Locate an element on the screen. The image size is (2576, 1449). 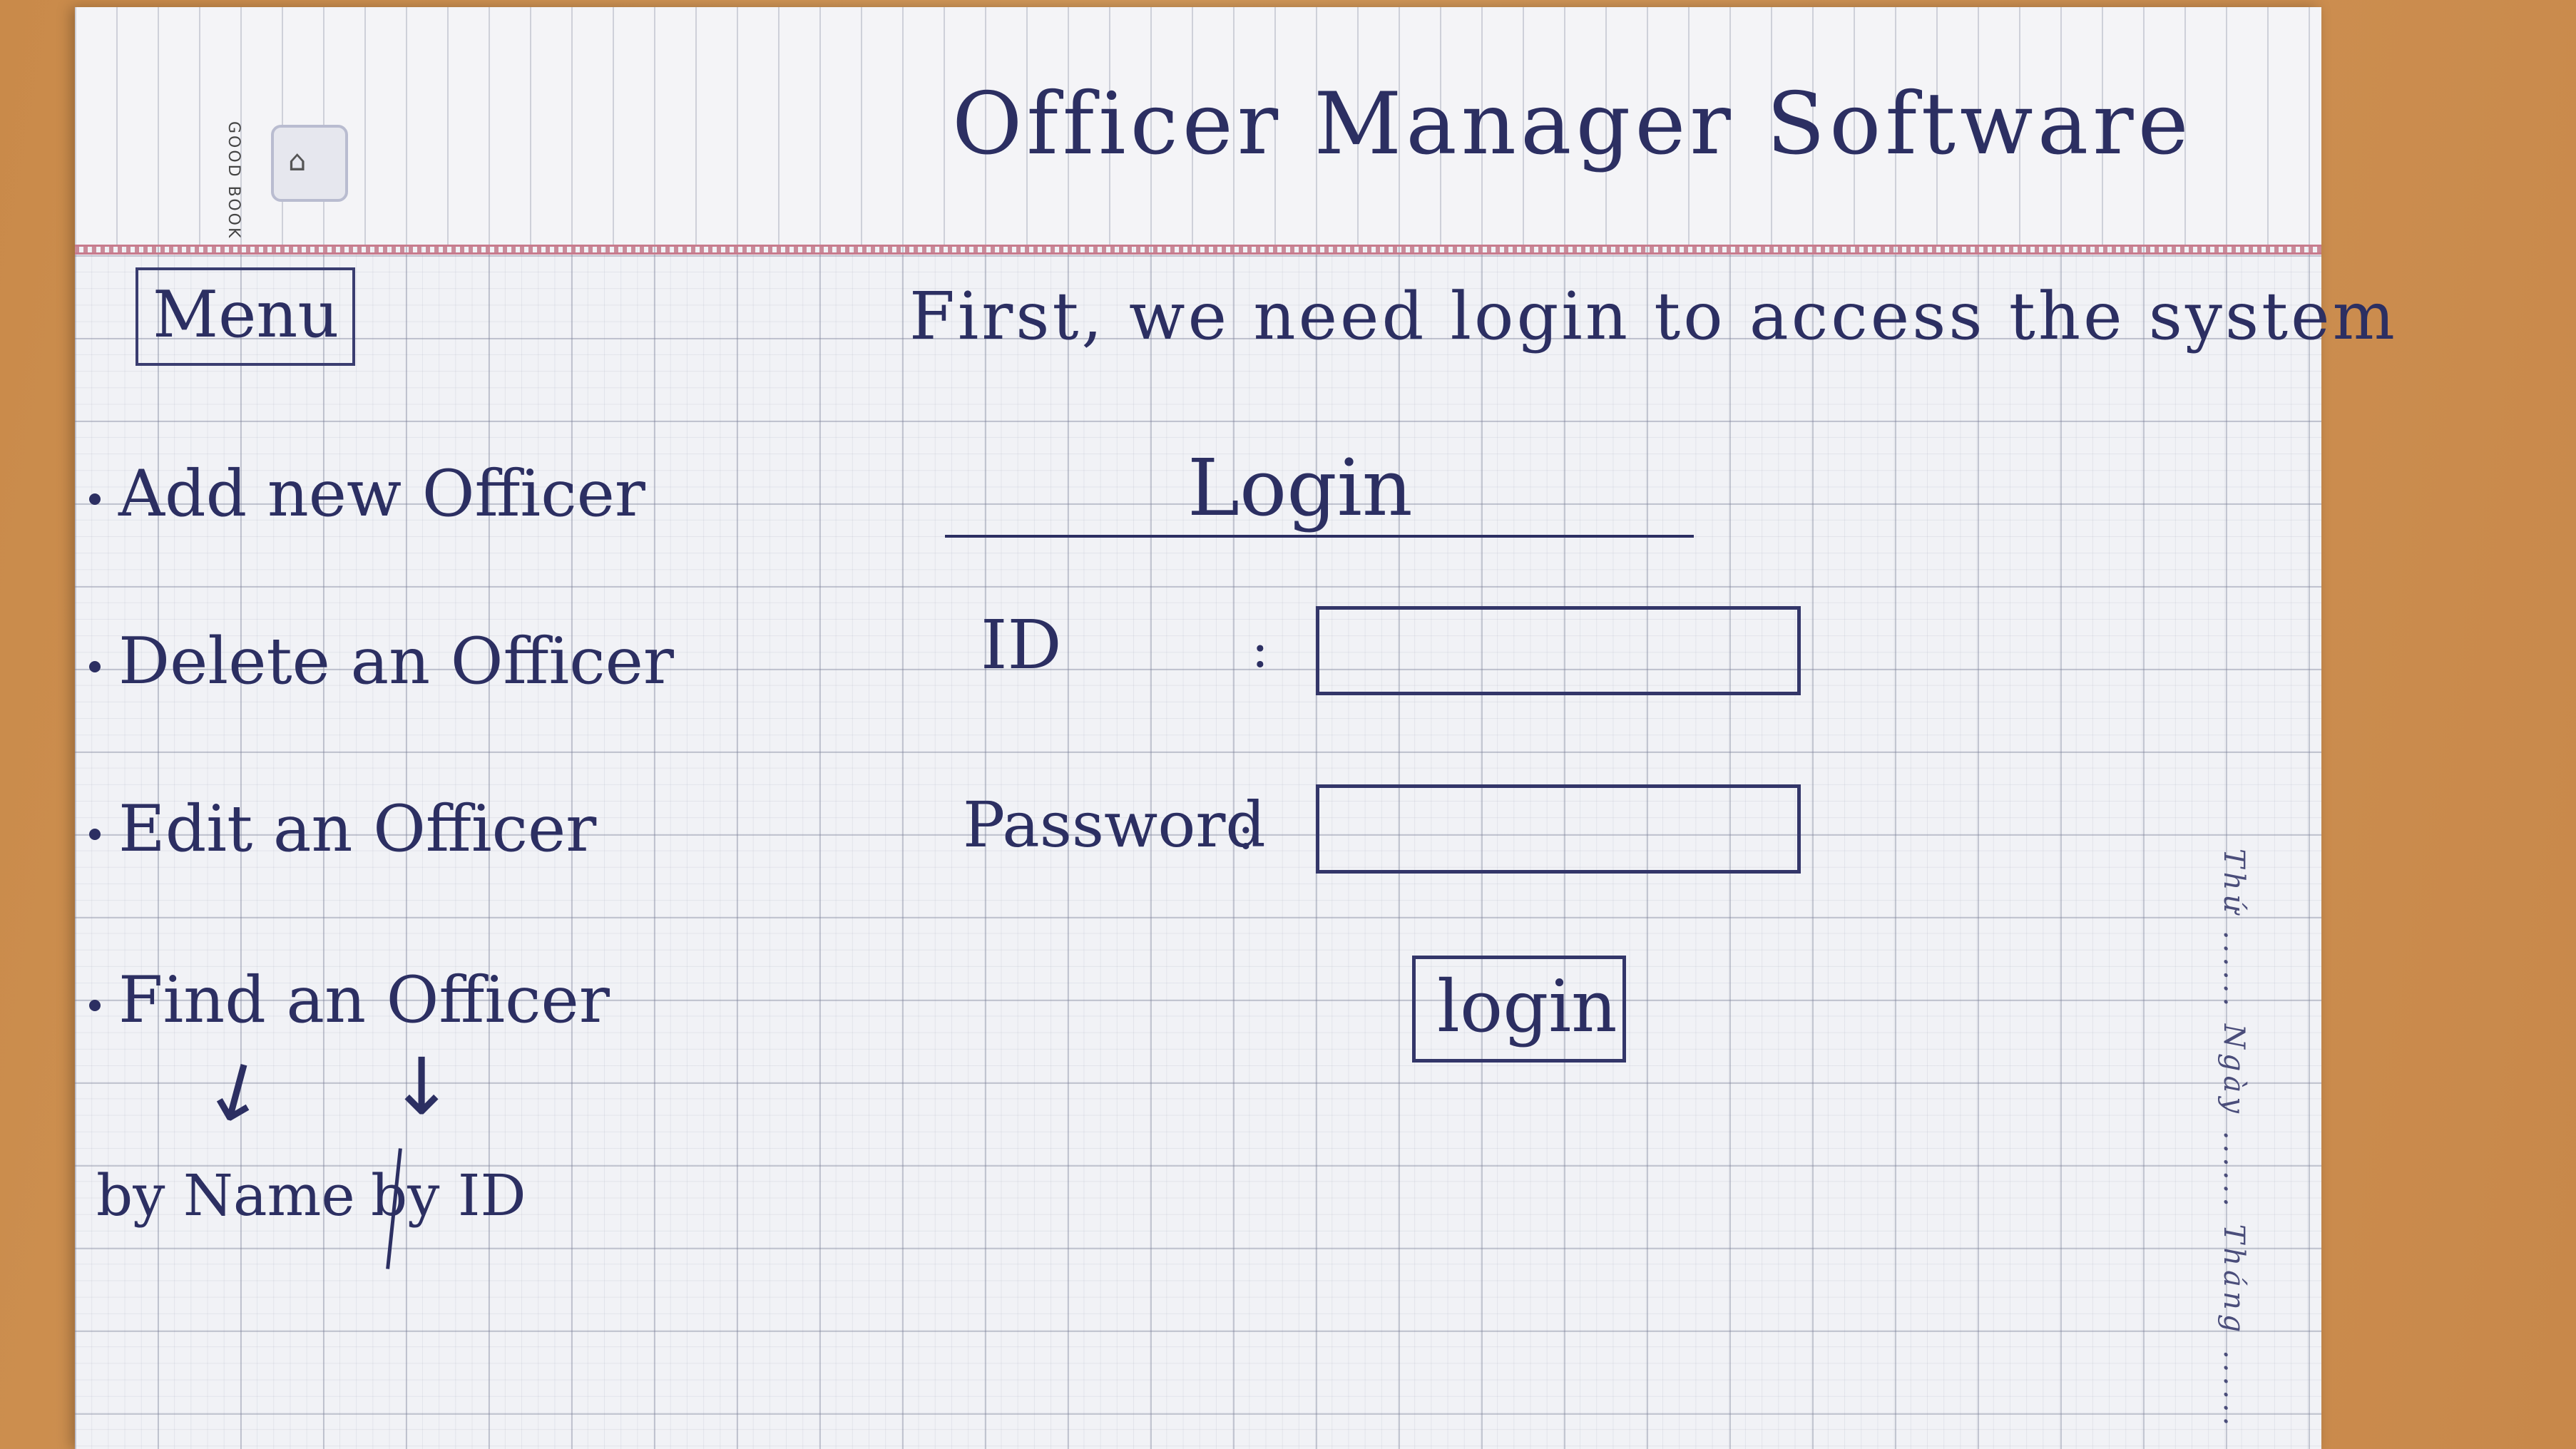
menu-item-label: Find an Officer is located at coordinates (364, 1001).